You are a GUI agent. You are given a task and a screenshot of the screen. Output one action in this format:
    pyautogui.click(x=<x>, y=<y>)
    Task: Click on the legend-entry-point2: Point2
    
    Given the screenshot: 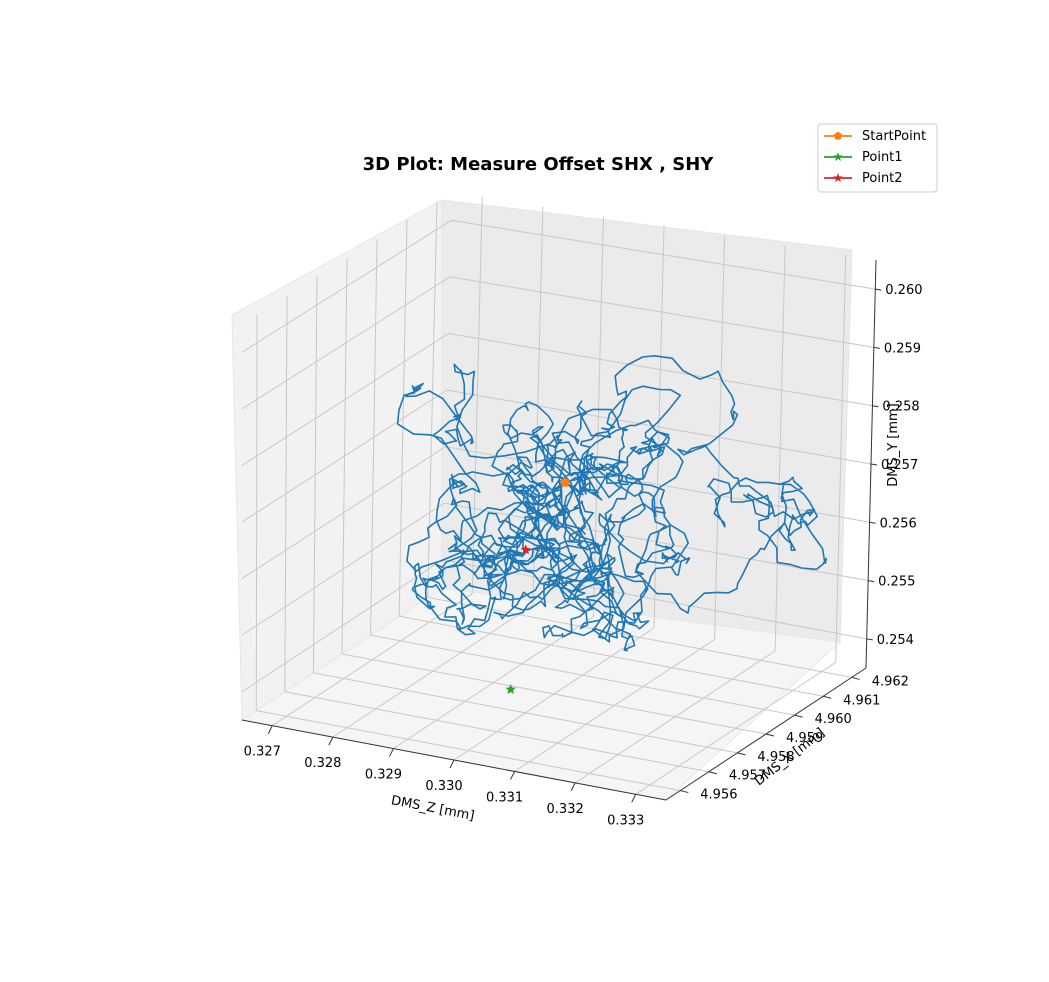 What is the action you would take?
    pyautogui.click(x=863, y=178)
    